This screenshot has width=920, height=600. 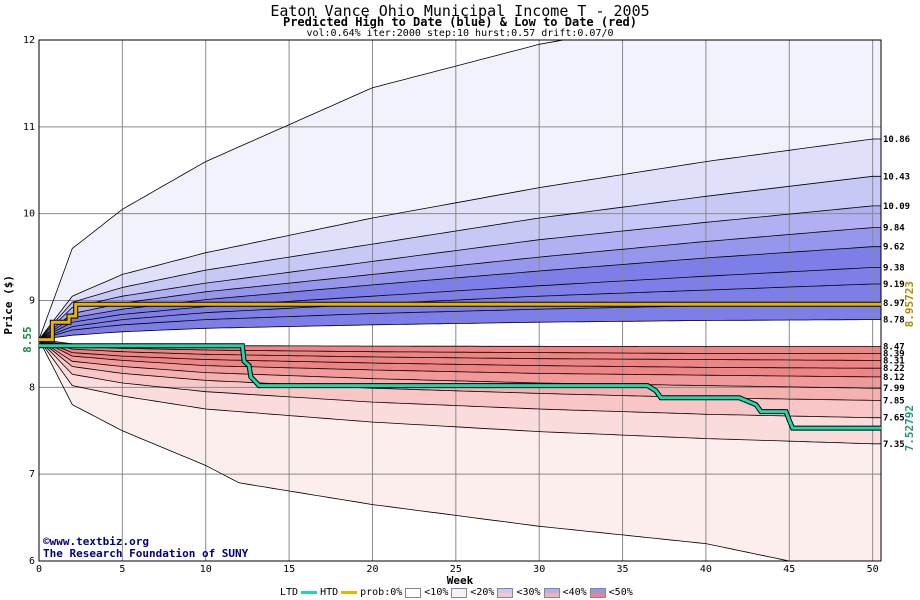 I want to click on y-axis-label: Price ($), so click(x=8, y=305).